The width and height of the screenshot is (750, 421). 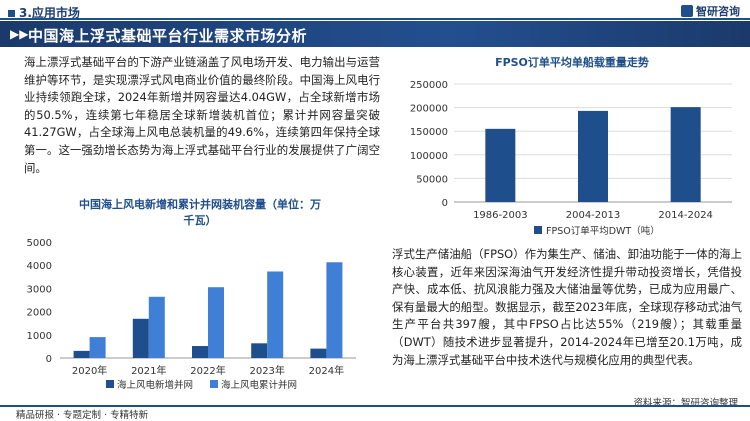 I want to click on x-tick-label: 2021年, so click(x=148, y=370).